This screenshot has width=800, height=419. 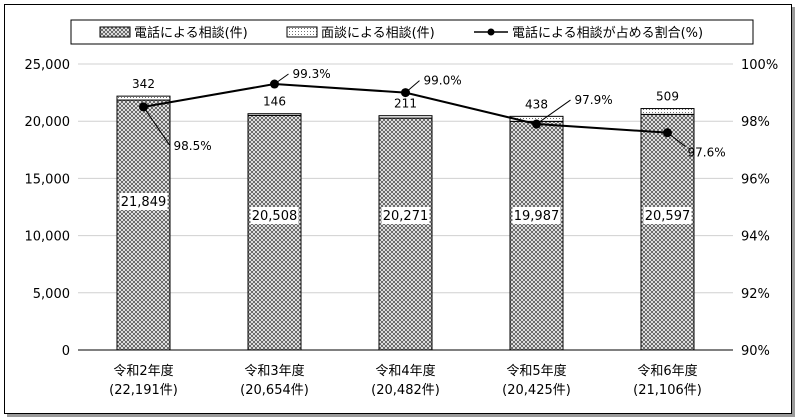 What do you see at coordinates (405, 371) in the screenshot?
I see `x-tick-label: 令和4年度` at bounding box center [405, 371].